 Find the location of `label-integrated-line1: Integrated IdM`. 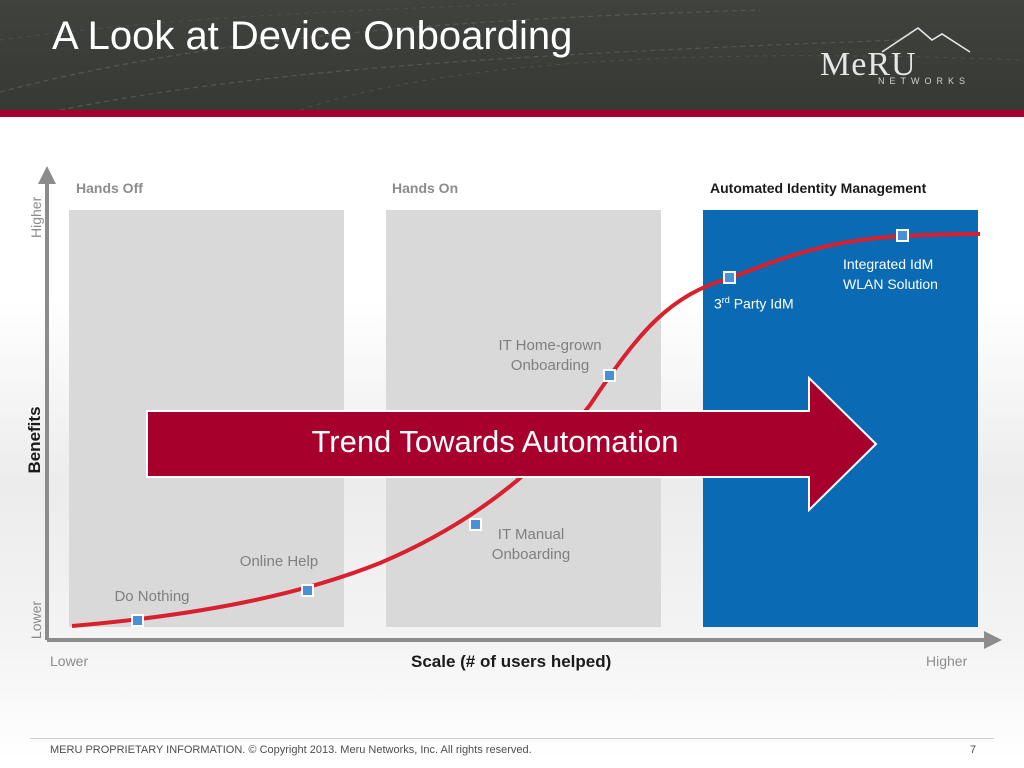

label-integrated-line1: Integrated IdM is located at coordinates (888, 264).